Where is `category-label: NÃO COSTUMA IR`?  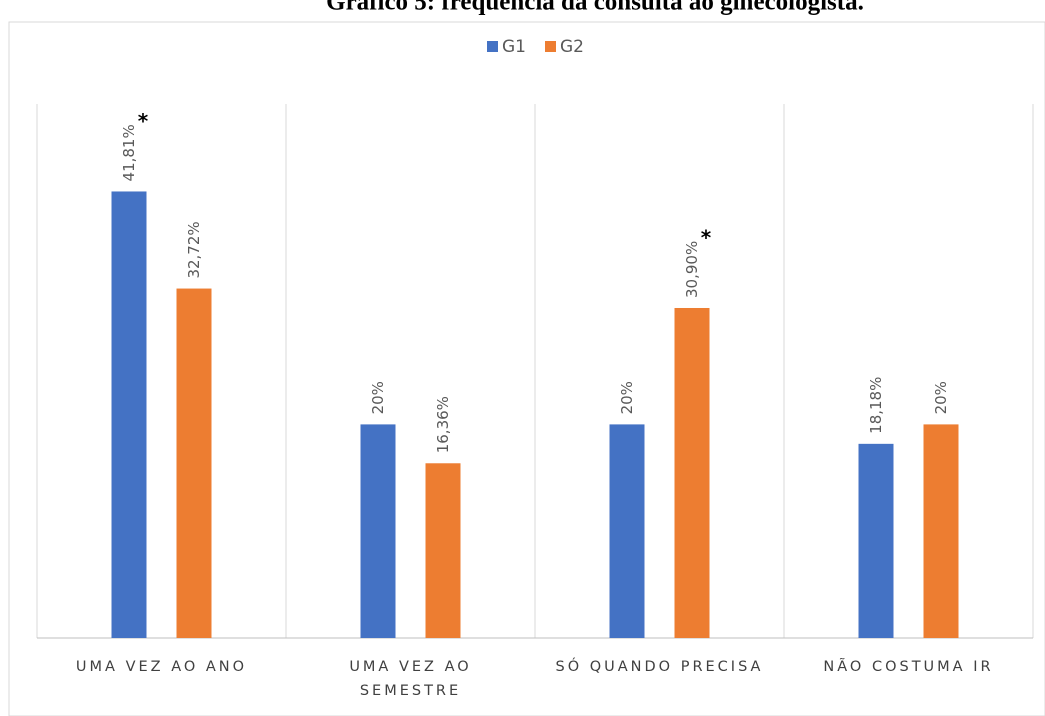
category-label: NÃO COSTUMA IR is located at coordinates (908, 666).